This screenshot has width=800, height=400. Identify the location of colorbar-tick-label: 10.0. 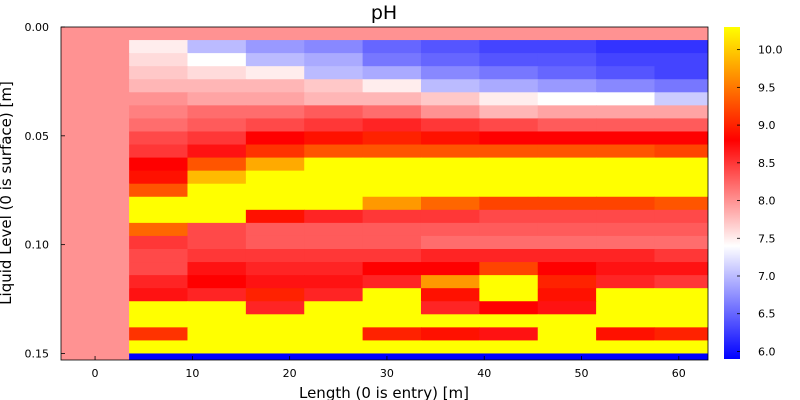
(770, 50).